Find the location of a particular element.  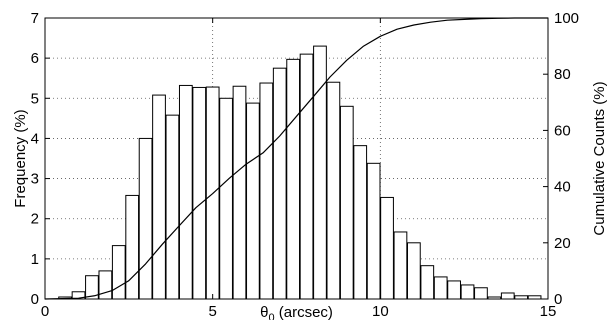

y-left-tick-label: 7 is located at coordinates (35, 18).